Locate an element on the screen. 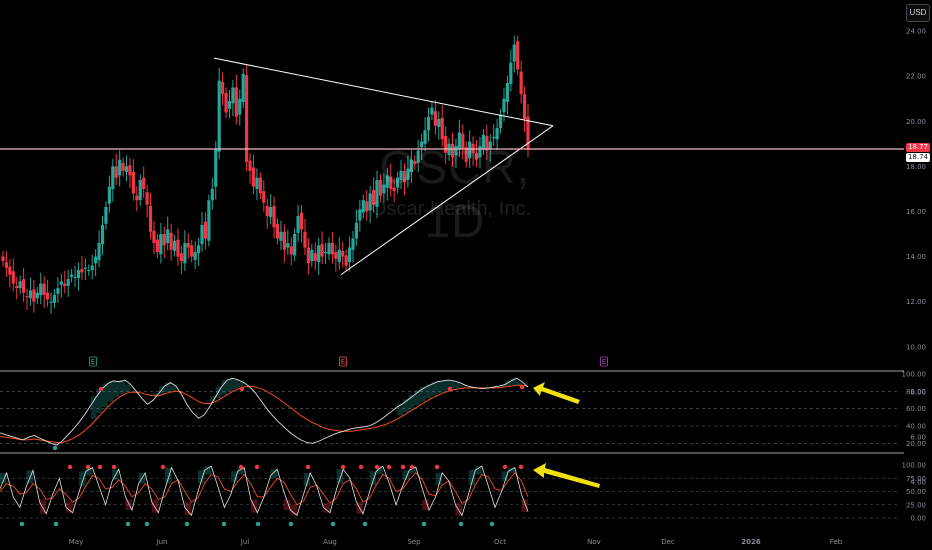  osc2-axis-tick: 75.00 is located at coordinates (916, 479).